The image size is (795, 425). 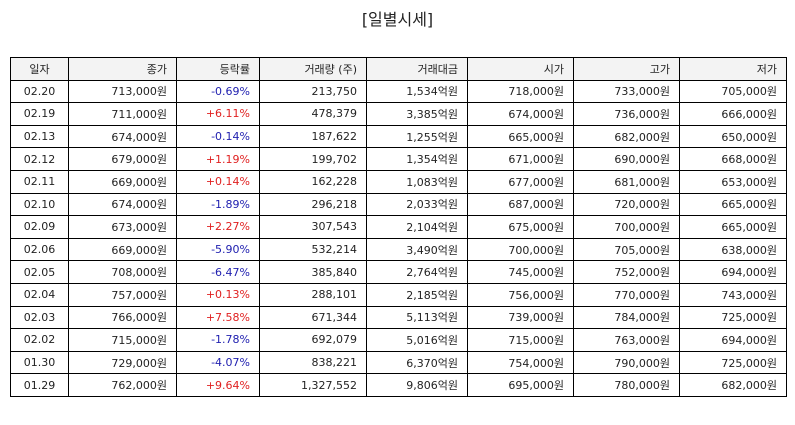 What do you see at coordinates (39, 69) in the screenshot?
I see `column-header-date: 일자` at bounding box center [39, 69].